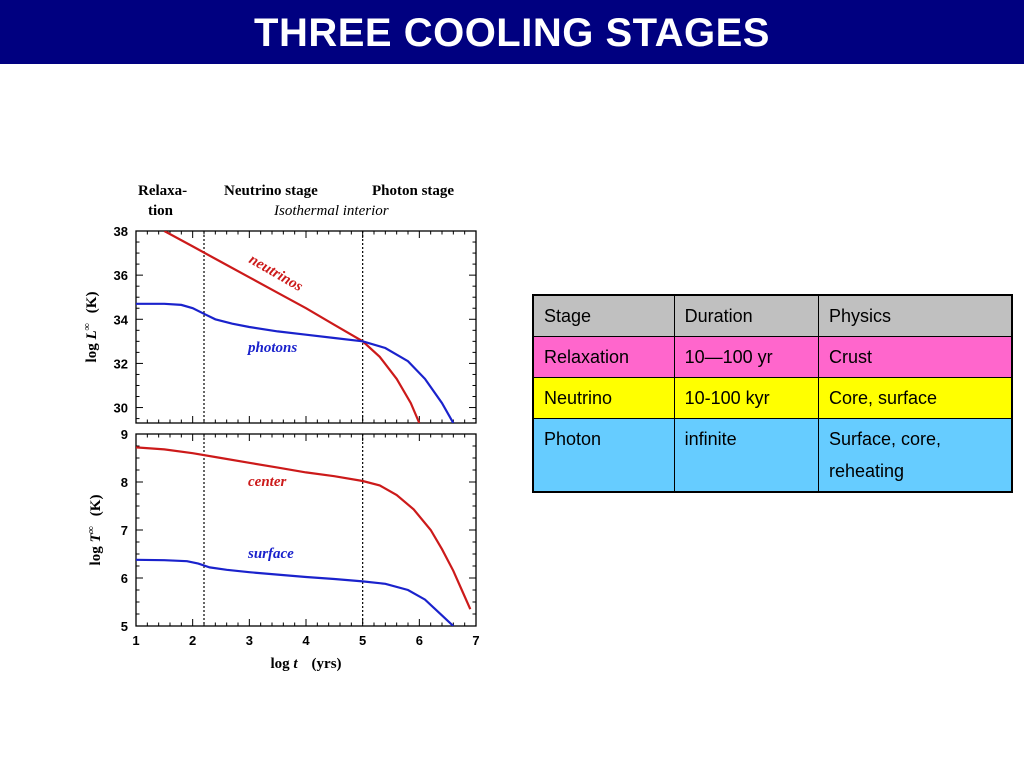 This screenshot has height=768, width=1024. Describe the element at coordinates (746, 315) in the screenshot. I see `table-header: Duration` at that location.